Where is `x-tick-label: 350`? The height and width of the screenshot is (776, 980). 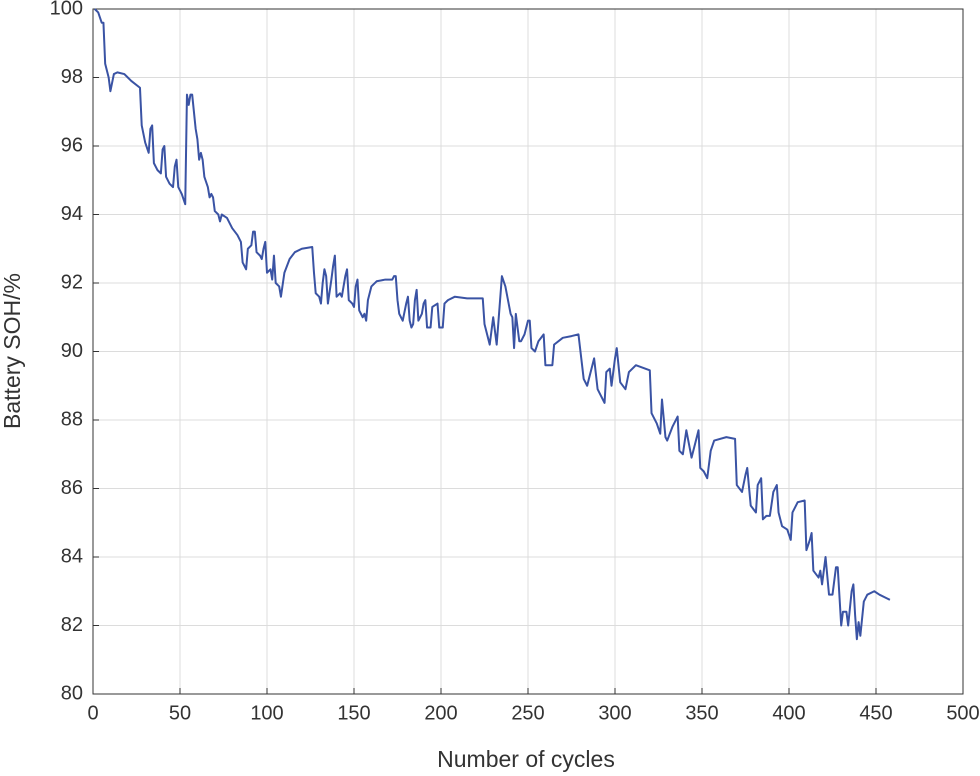 x-tick-label: 350 is located at coordinates (701, 713).